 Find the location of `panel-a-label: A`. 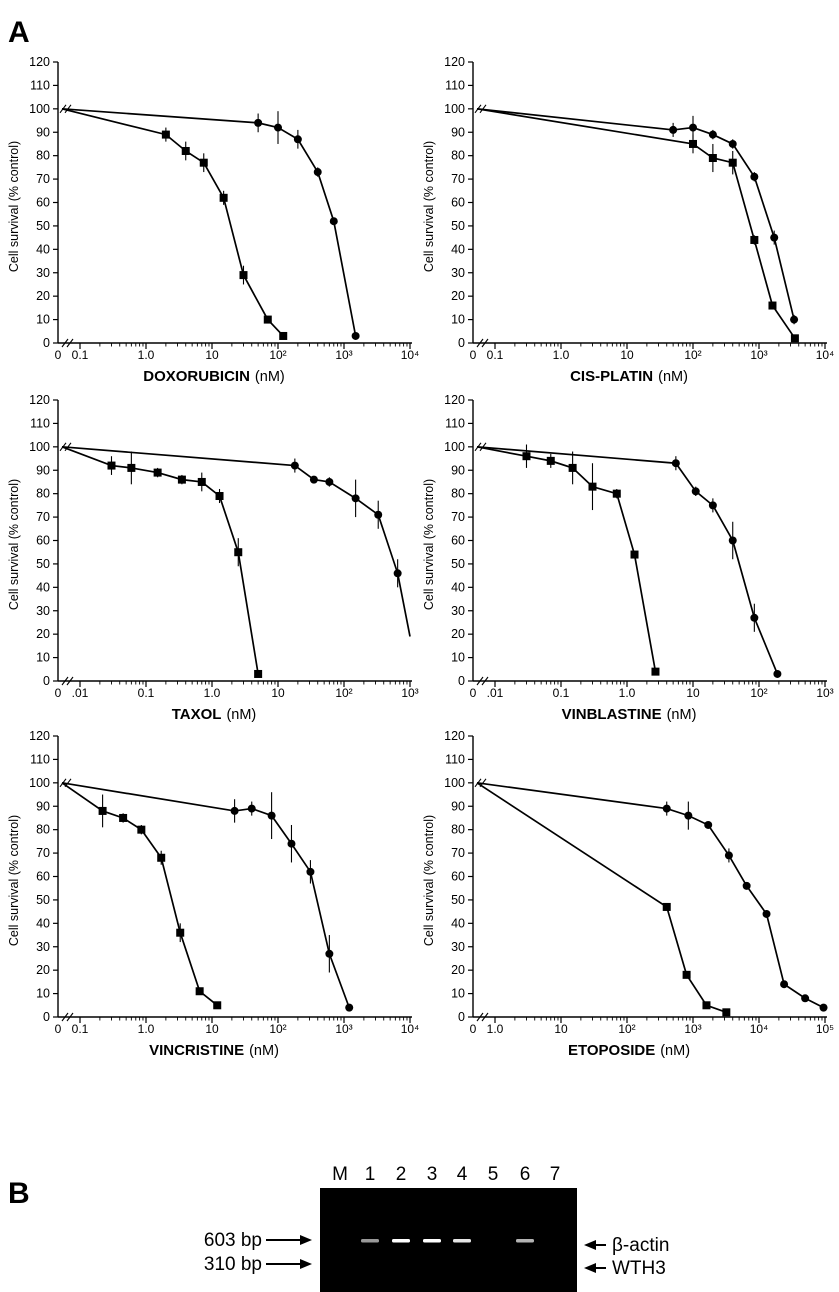

panel-a-label: A is located at coordinates (19, 32).